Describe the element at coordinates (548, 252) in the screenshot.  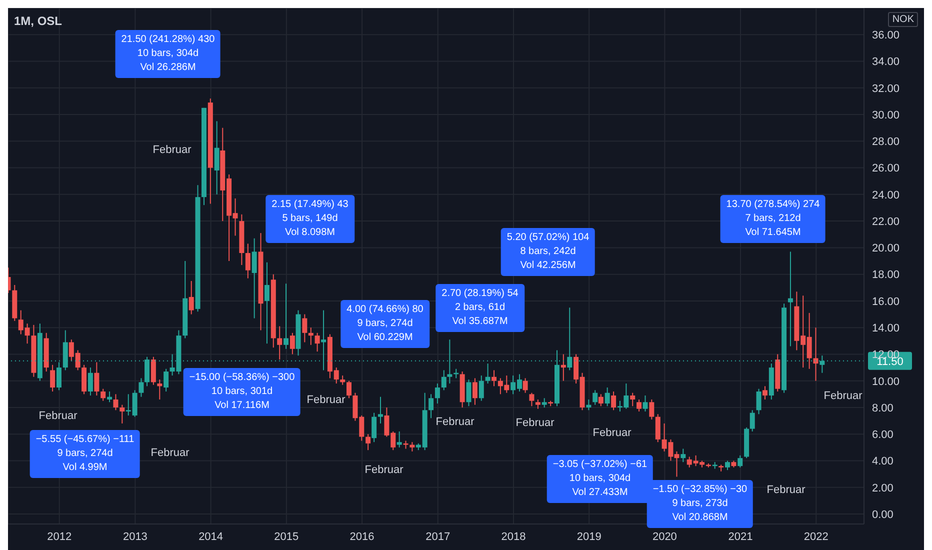
I see `annotation: 5.20 (57.02%) 104 8 bars, 242d Vol 42.256M` at that location.